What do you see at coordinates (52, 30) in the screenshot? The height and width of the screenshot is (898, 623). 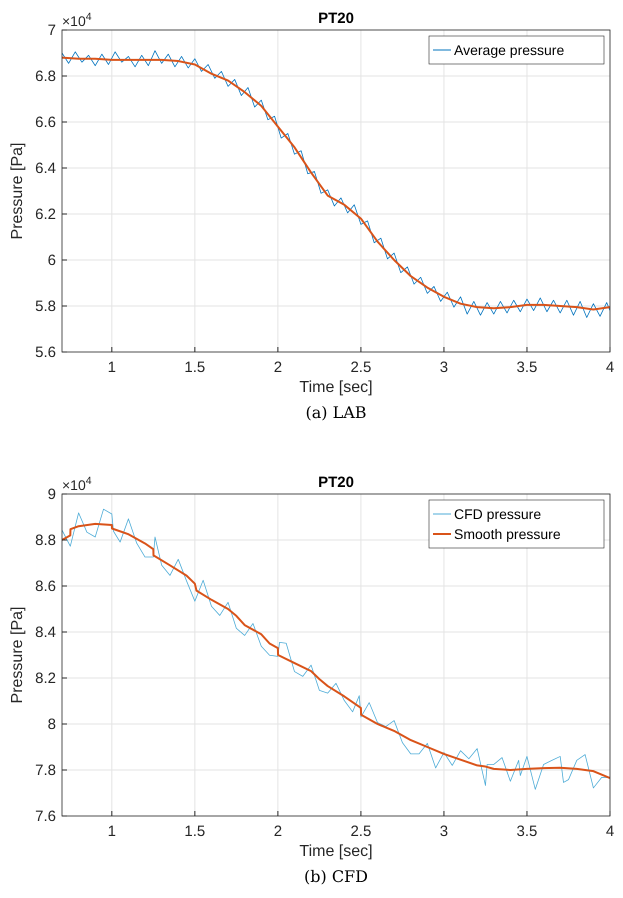 I see `y-tick-label: 7` at bounding box center [52, 30].